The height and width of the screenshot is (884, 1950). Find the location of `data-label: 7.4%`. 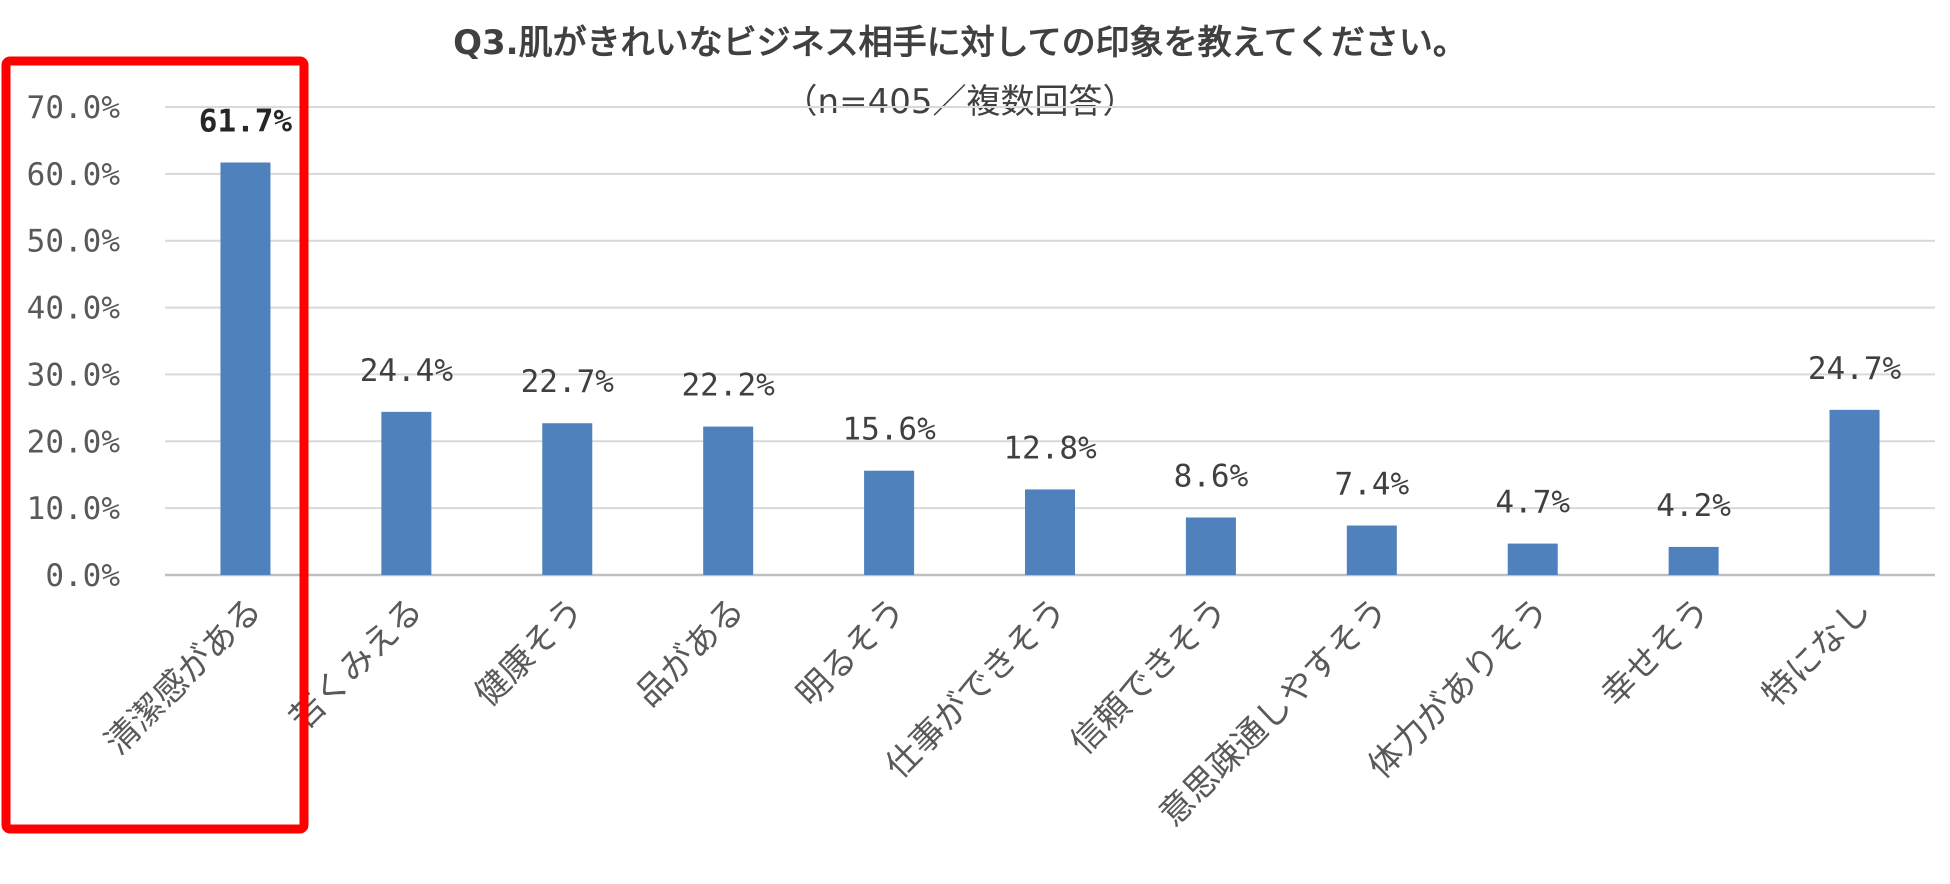

data-label: 7.4% is located at coordinates (1371, 485).